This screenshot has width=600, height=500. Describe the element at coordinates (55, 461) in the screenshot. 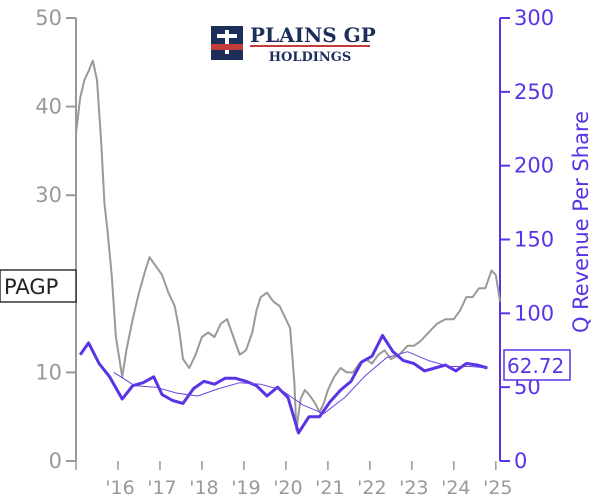

I see `left-tick-label: 0` at that location.